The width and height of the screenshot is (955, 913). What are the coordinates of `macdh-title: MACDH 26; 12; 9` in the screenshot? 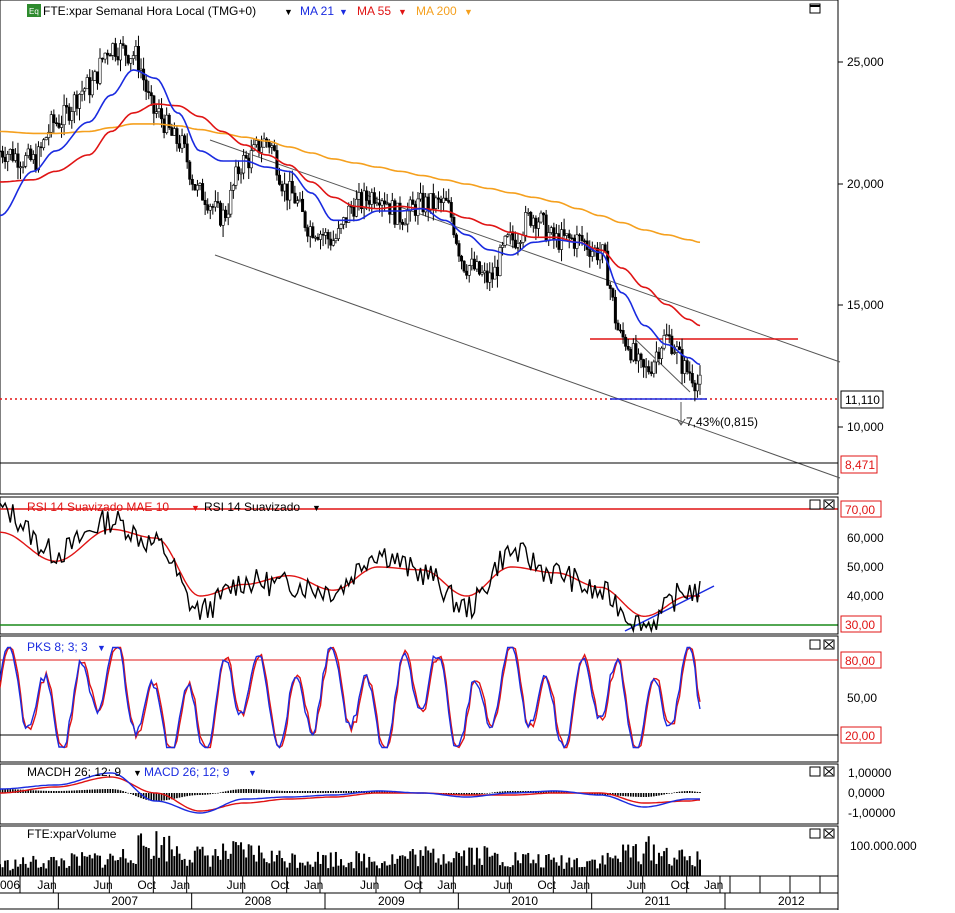 It's located at (74, 772).